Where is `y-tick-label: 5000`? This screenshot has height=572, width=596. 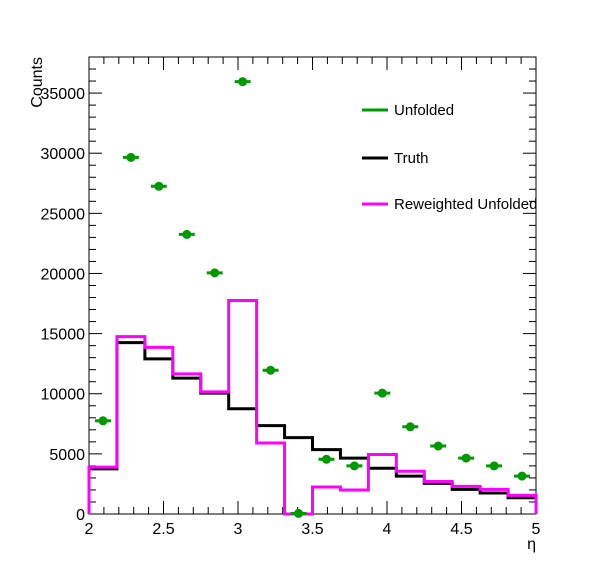
y-tick-label: 5000 is located at coordinates (67, 455).